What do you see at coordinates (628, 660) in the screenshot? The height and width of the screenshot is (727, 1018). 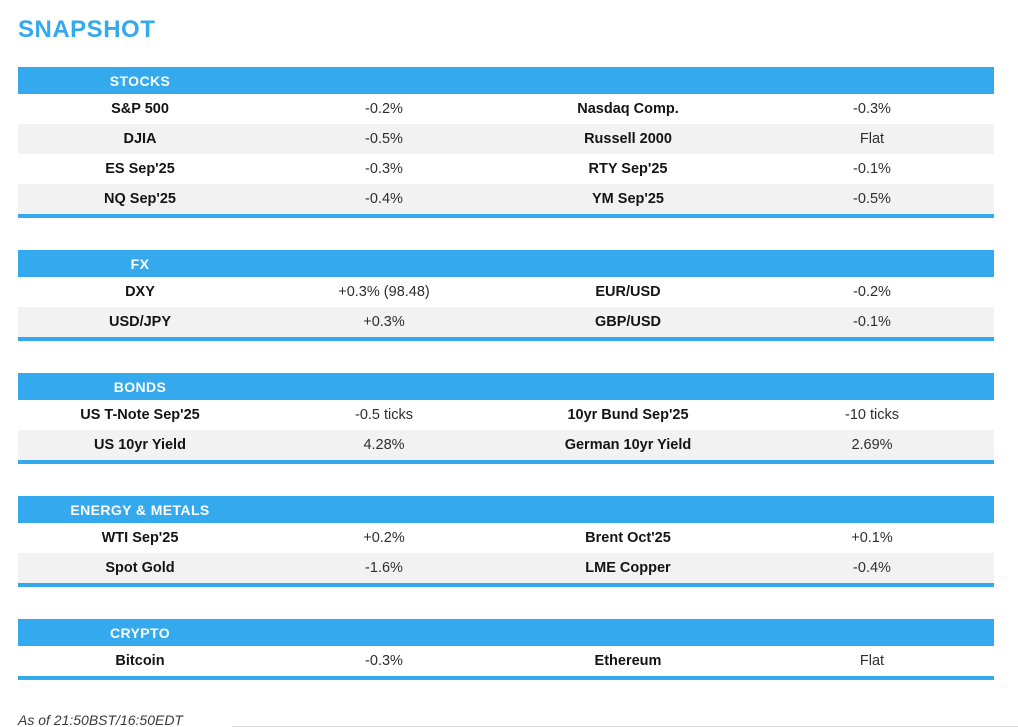 I see `instrument-label: Ethereum` at bounding box center [628, 660].